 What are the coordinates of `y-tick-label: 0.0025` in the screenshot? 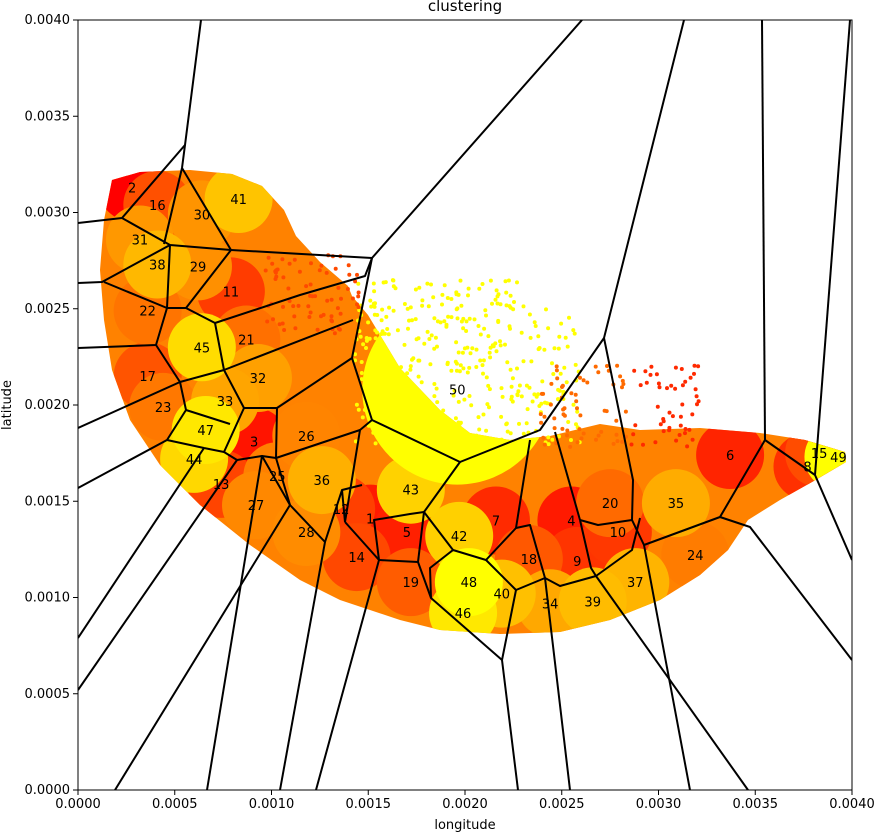 It's located at (48, 309).